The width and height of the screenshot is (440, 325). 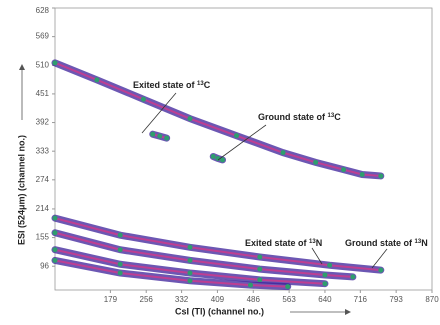 What do you see at coordinates (218, 299) in the screenshot?
I see `x-tick-label: 409` at bounding box center [218, 299].